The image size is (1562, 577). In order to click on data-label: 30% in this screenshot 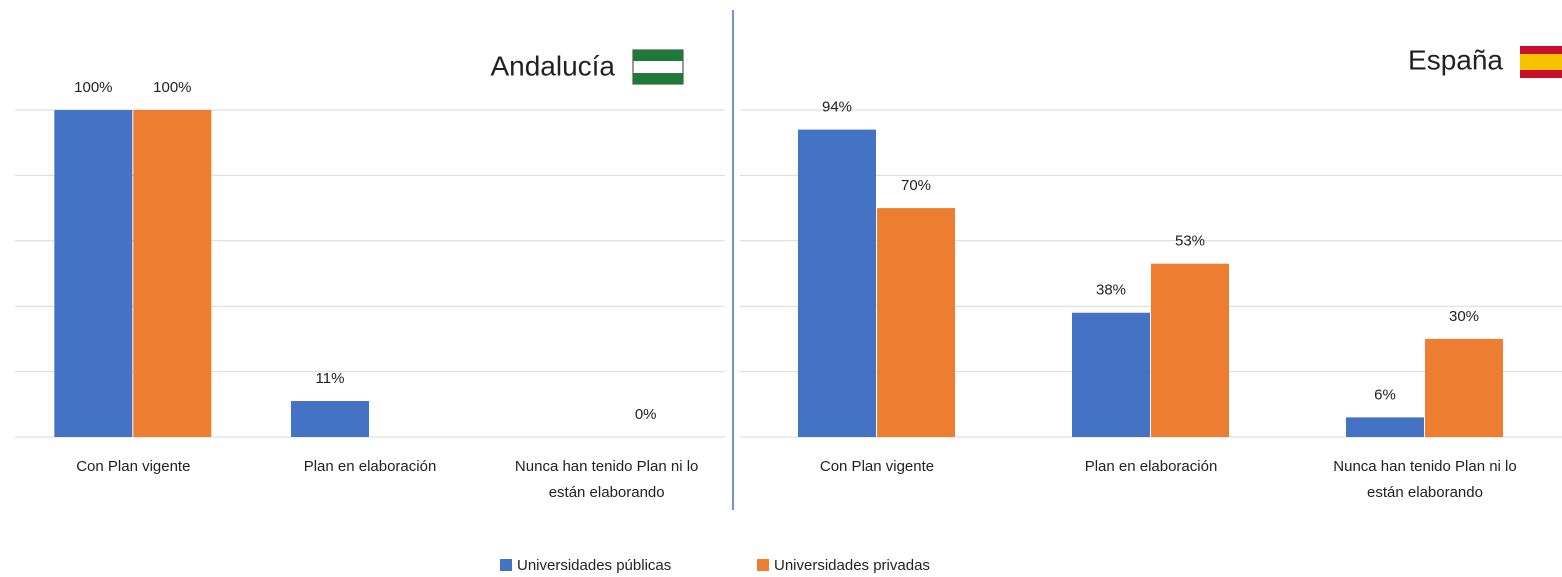, I will do `click(1464, 316)`.